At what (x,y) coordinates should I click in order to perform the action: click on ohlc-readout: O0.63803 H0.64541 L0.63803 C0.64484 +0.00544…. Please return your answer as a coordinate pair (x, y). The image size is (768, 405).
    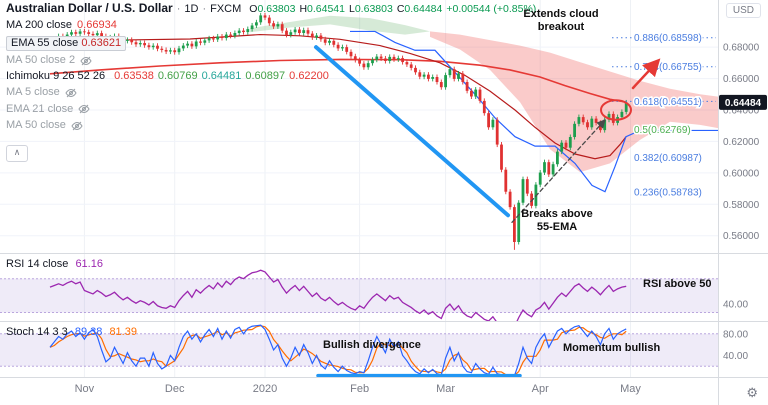
    Looking at the image, I should click on (390, 10).